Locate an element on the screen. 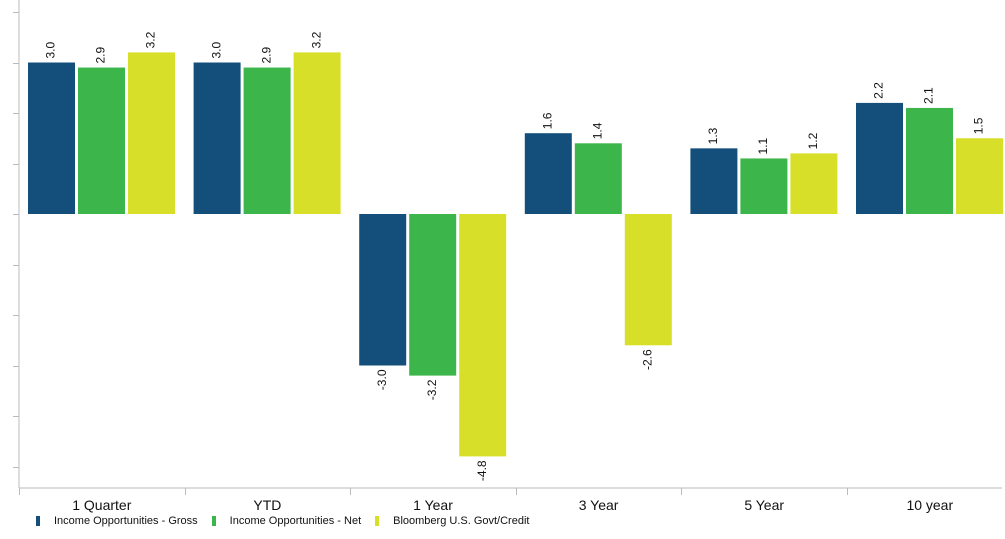 This screenshot has height=539, width=1005. data-label: 1.5 is located at coordinates (979, 125).